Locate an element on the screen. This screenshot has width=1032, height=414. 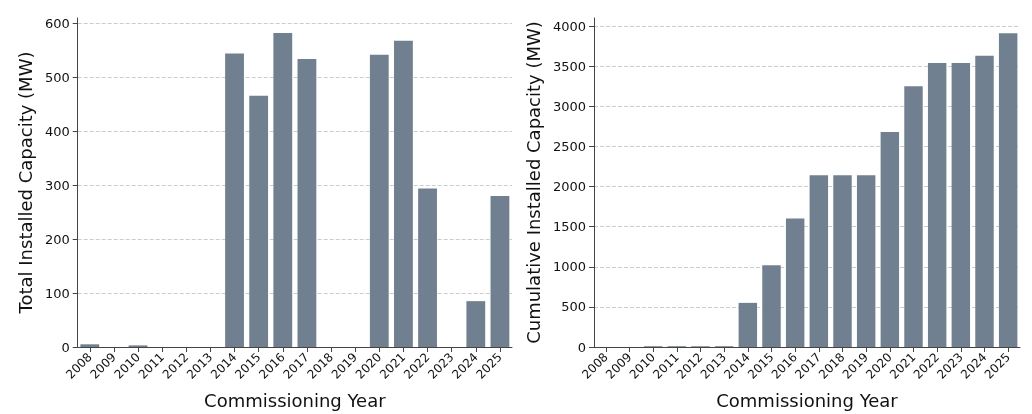
y-tick-label: 100 is located at coordinates (57, 293).